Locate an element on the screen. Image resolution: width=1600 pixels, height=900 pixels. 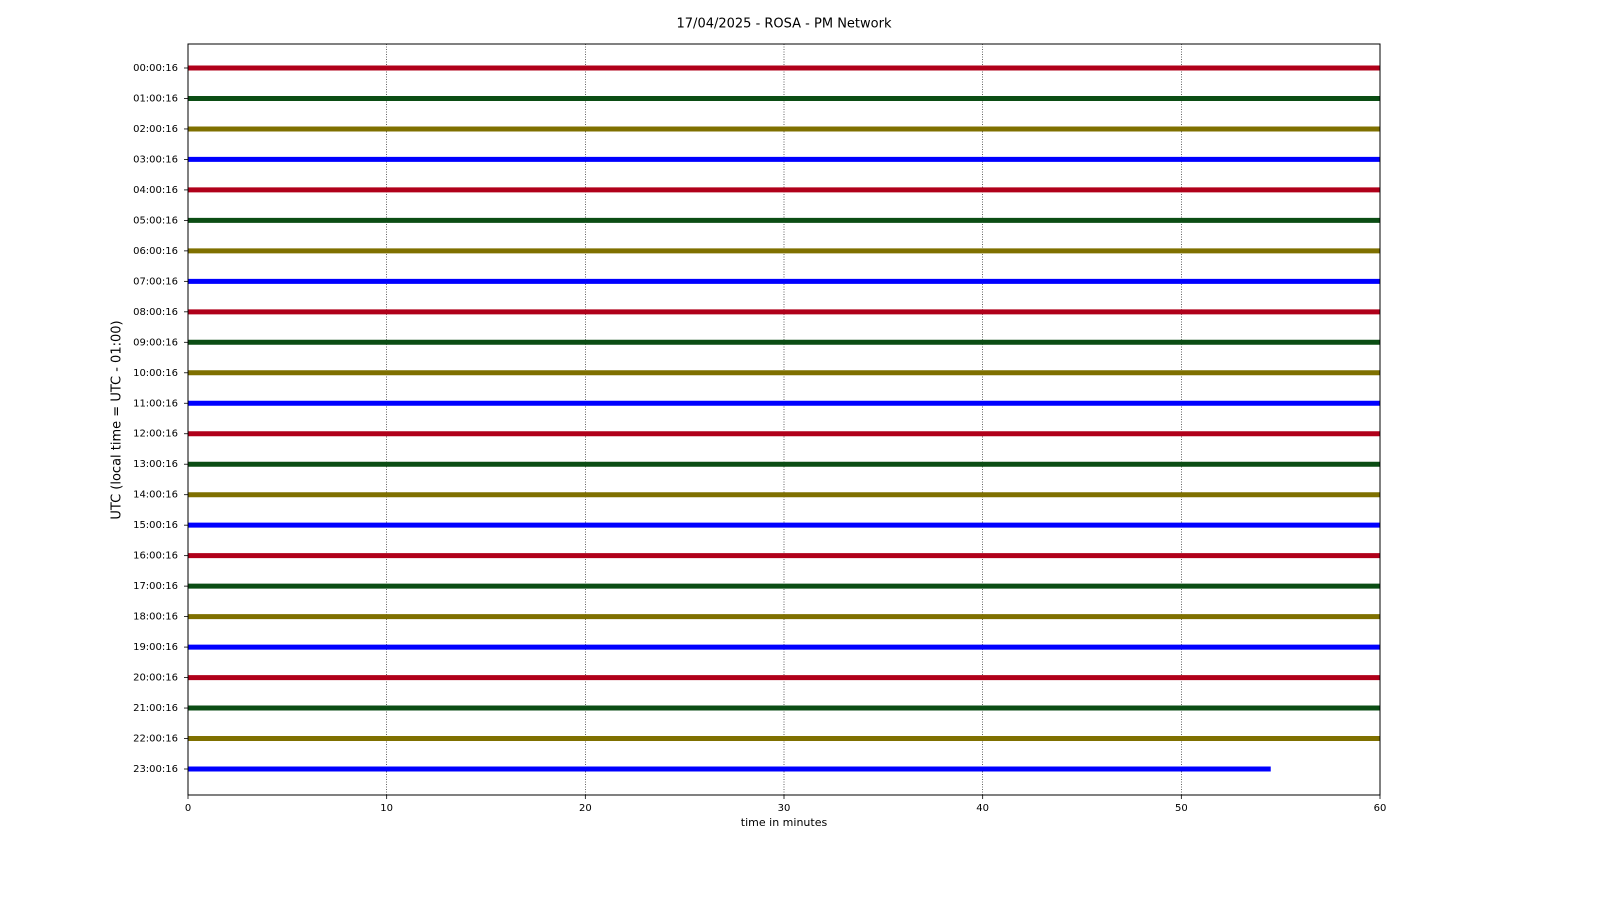
y-tick-label: 06:00:16 is located at coordinates (155, 251).